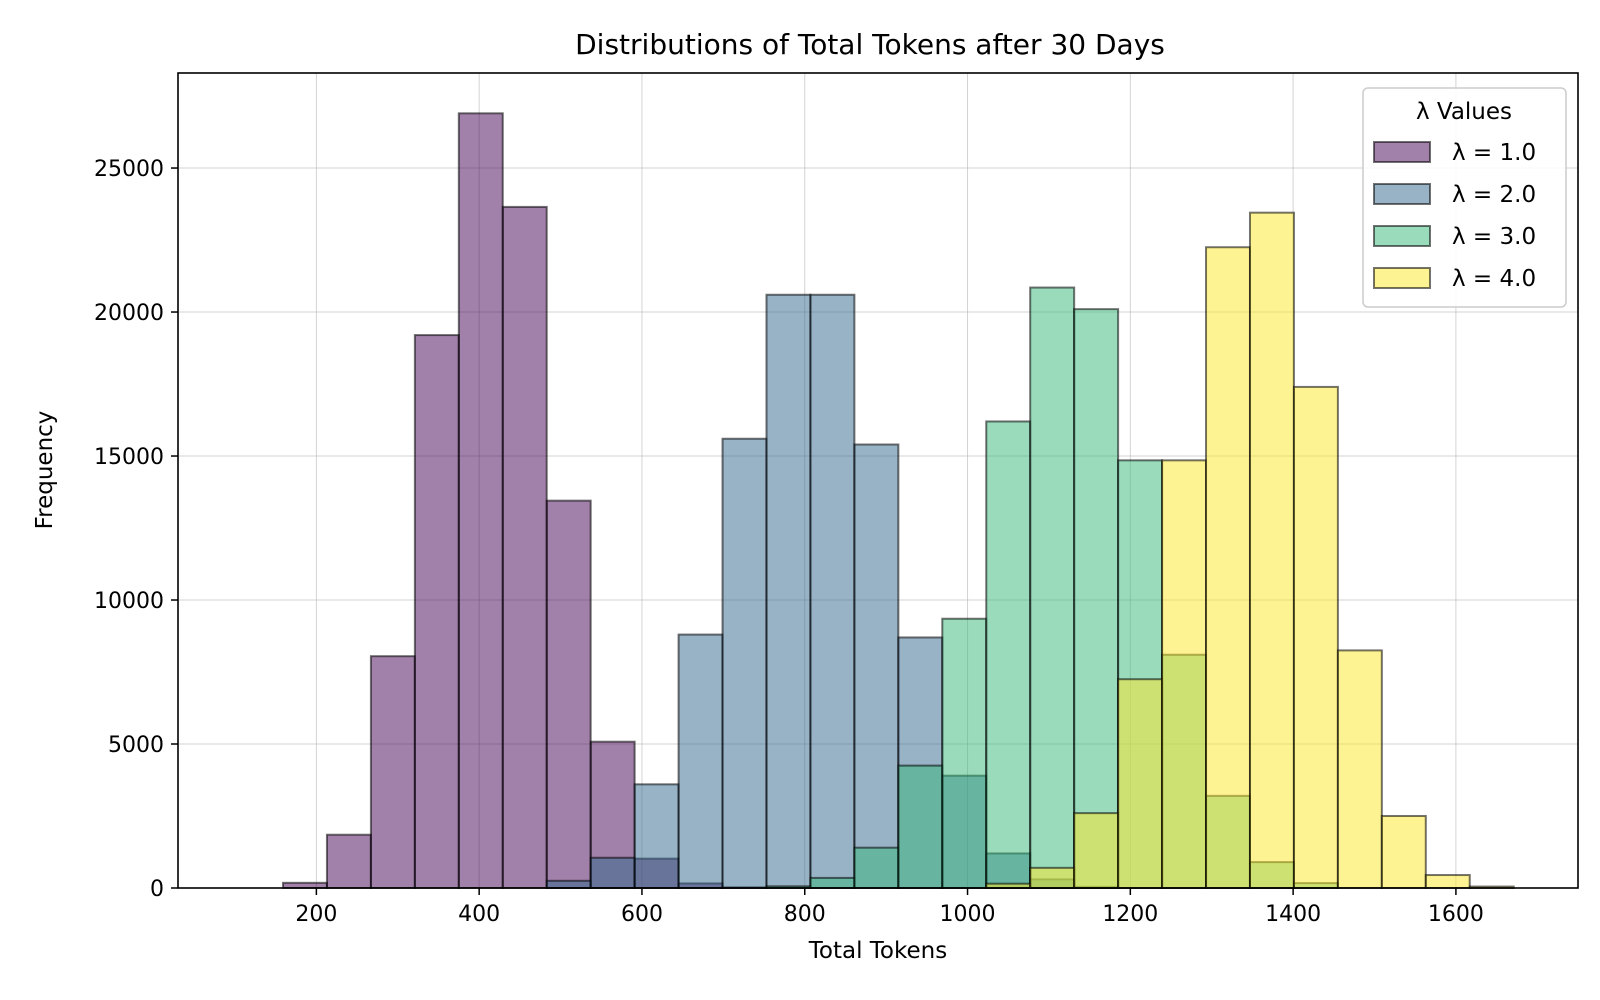 This screenshot has width=1600, height=1000. Describe the element at coordinates (1494, 195) in the screenshot. I see `legend-label: λ = 2.0` at that location.